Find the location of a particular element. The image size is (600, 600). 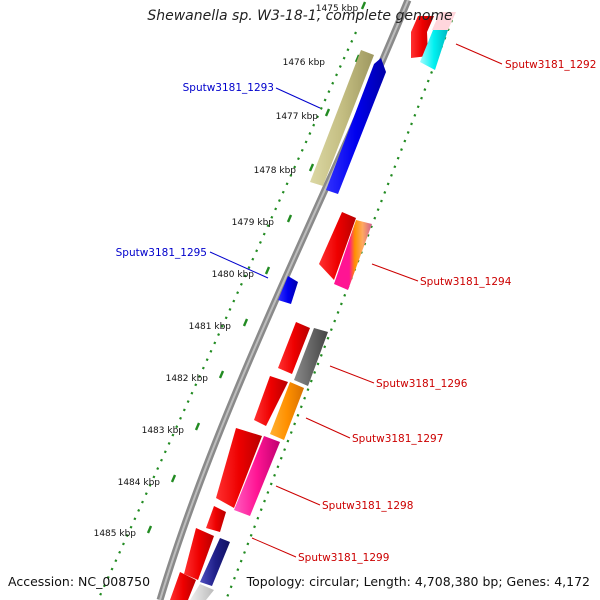

gene-khaki-feature is located at coordinates (342, 118).